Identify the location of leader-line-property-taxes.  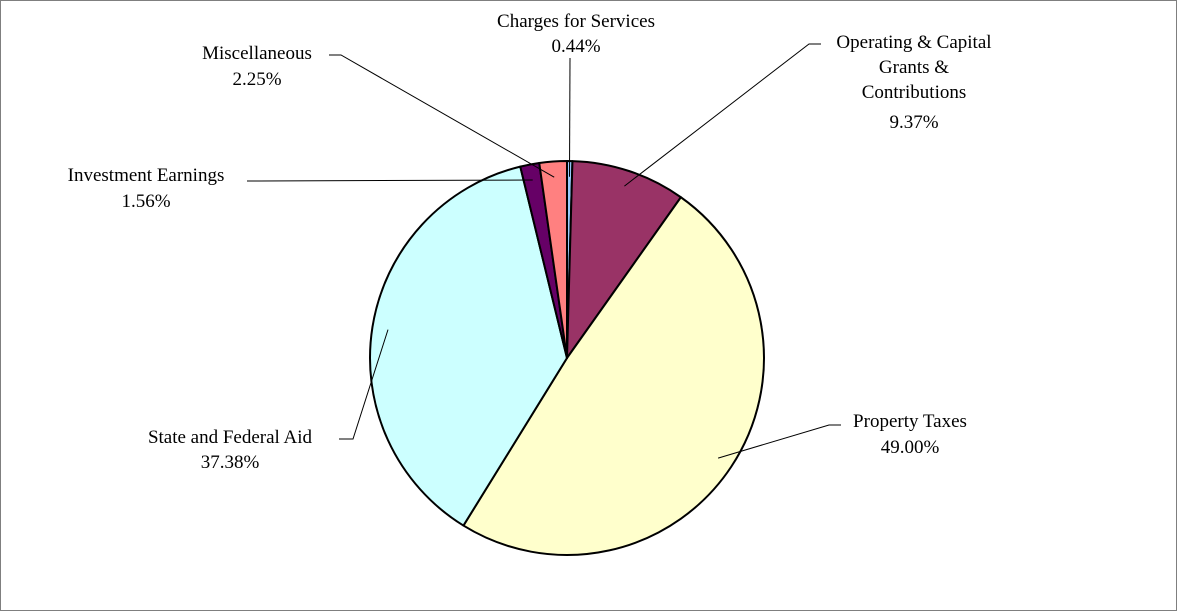
(779, 441).